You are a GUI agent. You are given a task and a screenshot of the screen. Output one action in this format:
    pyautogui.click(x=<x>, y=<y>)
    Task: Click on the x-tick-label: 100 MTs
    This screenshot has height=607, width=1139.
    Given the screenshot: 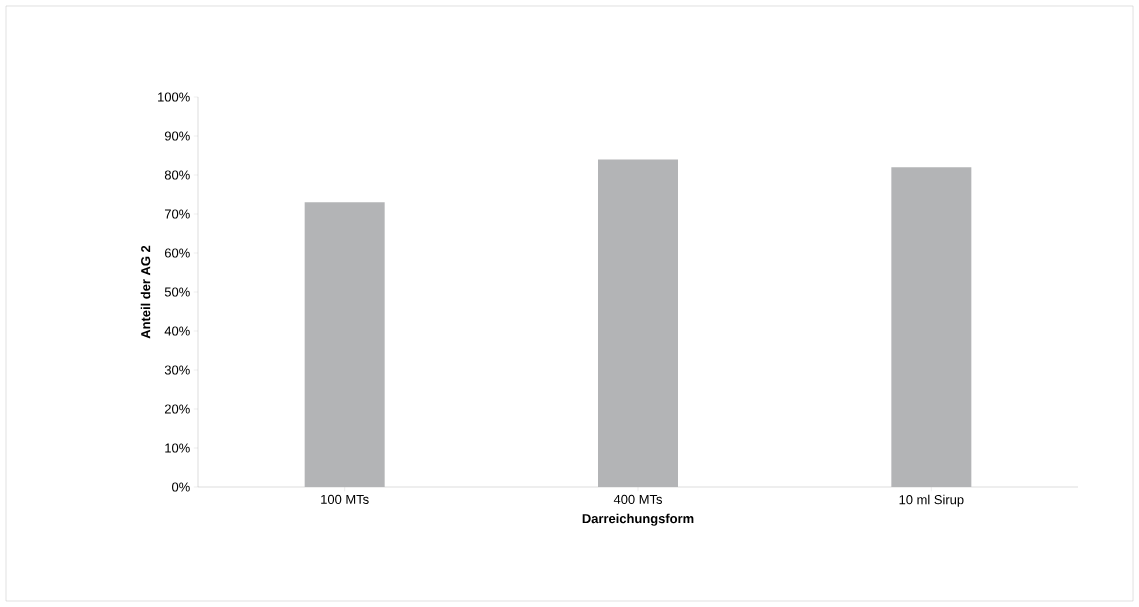 What is the action you would take?
    pyautogui.click(x=345, y=499)
    